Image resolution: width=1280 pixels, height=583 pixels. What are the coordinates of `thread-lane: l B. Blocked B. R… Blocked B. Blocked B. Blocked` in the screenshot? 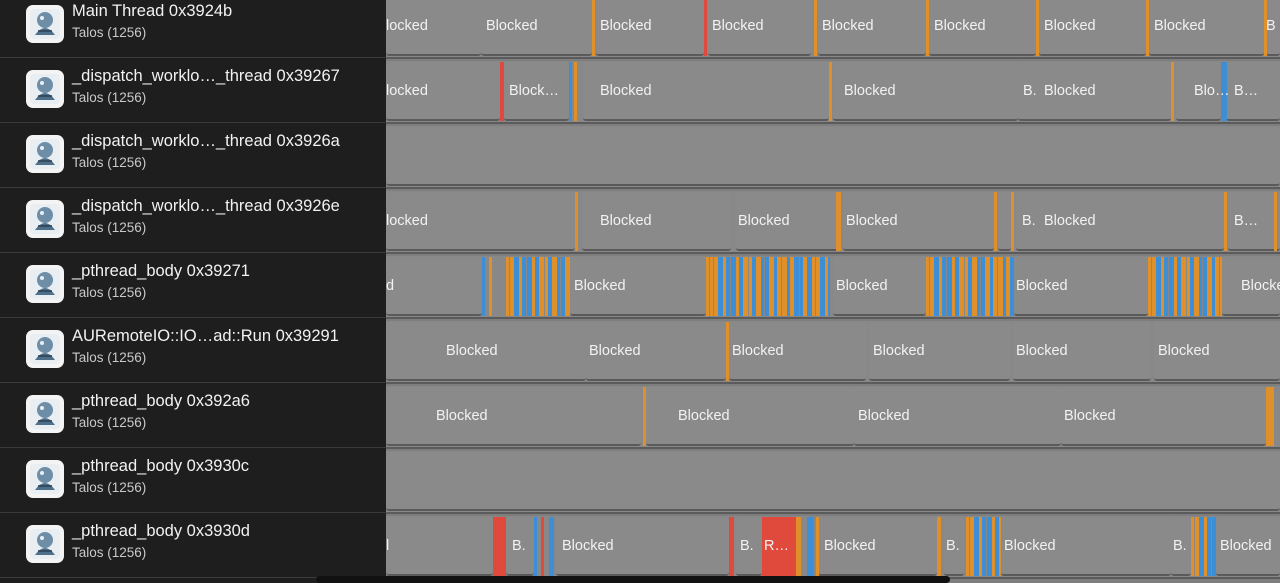 It's located at (833, 546).